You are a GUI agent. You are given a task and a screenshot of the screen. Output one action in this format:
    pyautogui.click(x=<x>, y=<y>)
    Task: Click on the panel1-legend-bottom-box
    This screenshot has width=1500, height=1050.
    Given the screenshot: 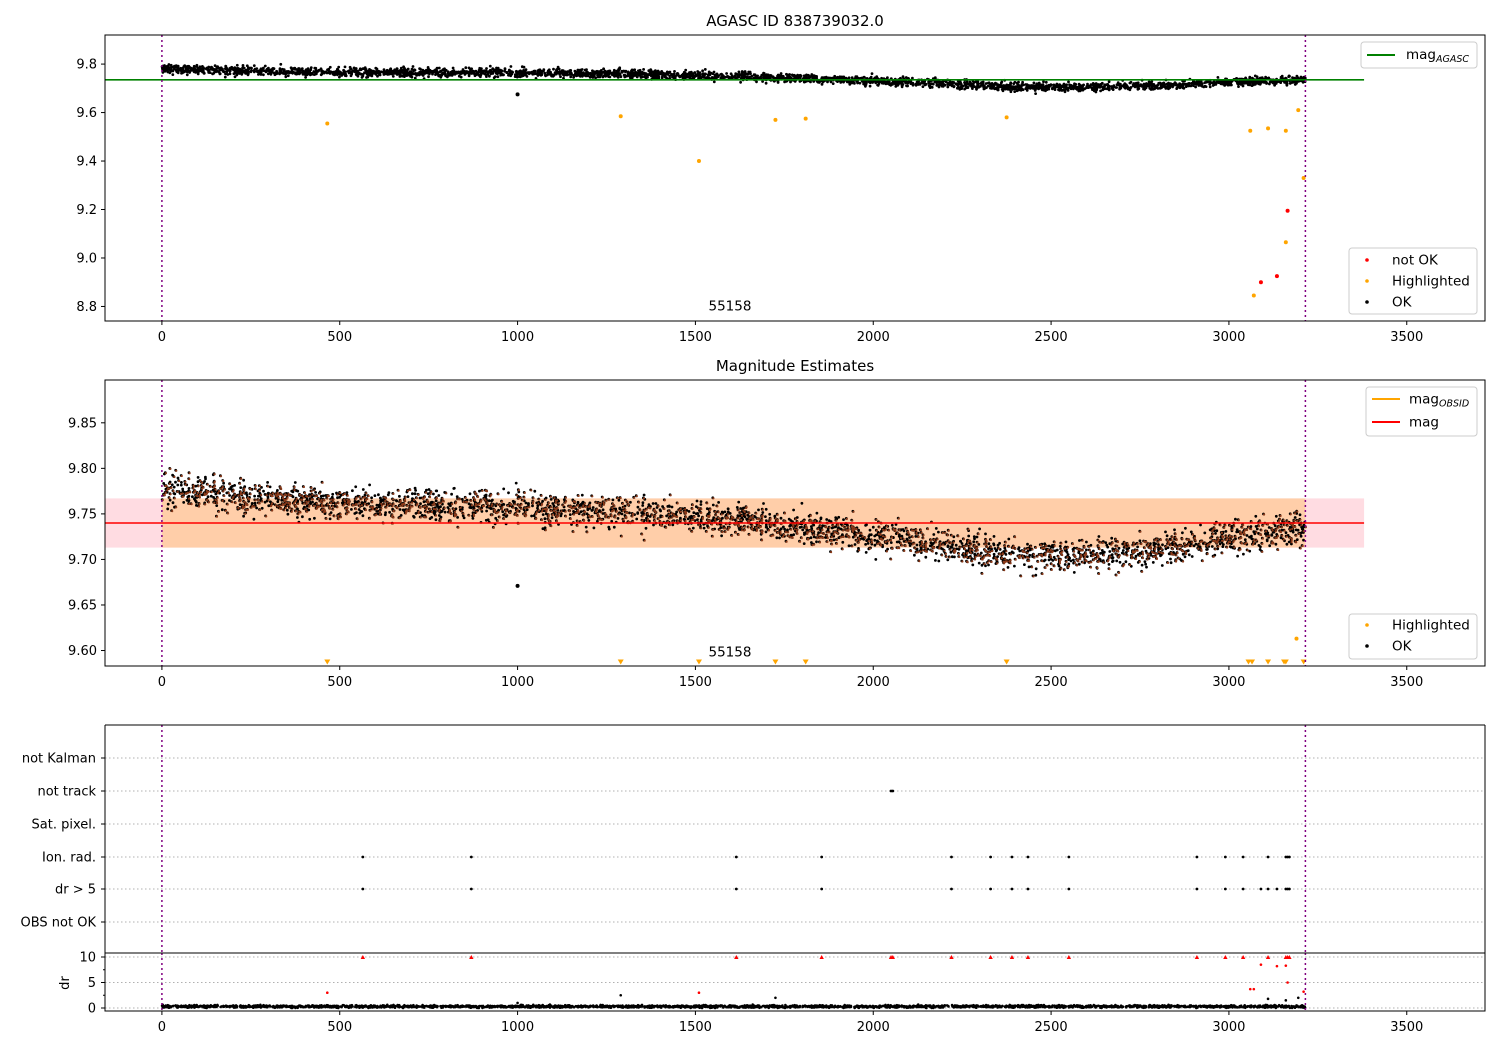 What is the action you would take?
    pyautogui.click(x=1413, y=281)
    